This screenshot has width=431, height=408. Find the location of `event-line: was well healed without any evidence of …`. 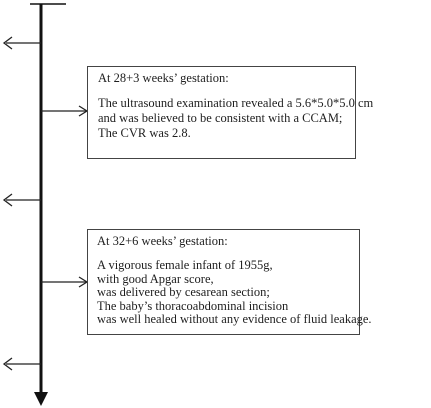

event-line: was well healed without any evidence of … is located at coordinates (234, 319).